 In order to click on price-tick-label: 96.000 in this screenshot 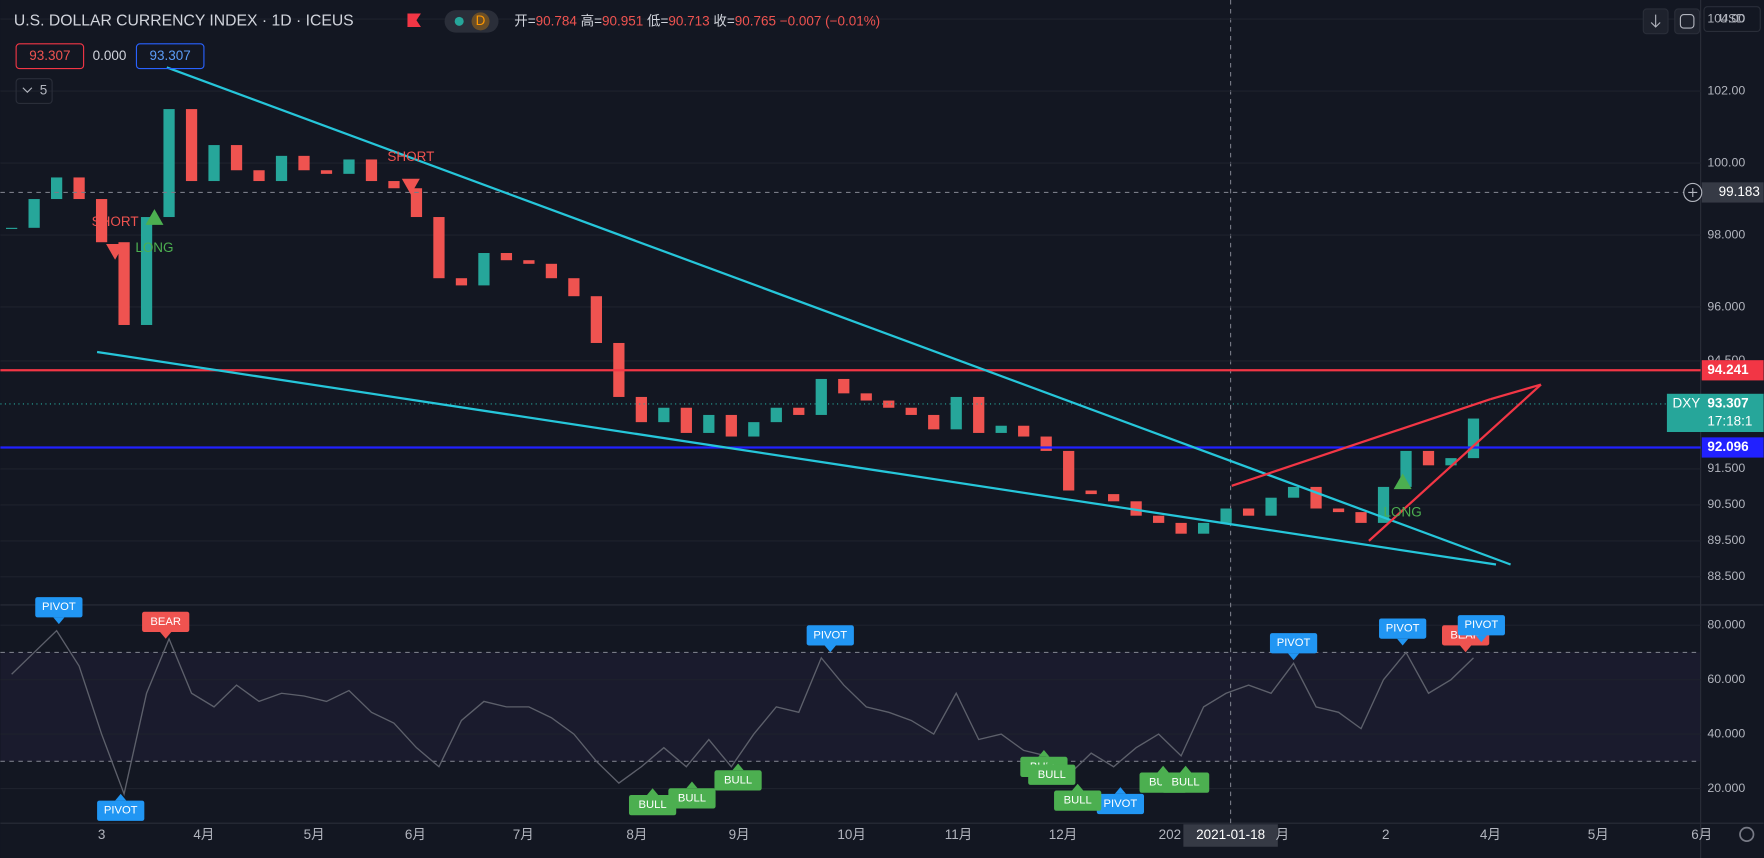, I will do `click(1726, 306)`.